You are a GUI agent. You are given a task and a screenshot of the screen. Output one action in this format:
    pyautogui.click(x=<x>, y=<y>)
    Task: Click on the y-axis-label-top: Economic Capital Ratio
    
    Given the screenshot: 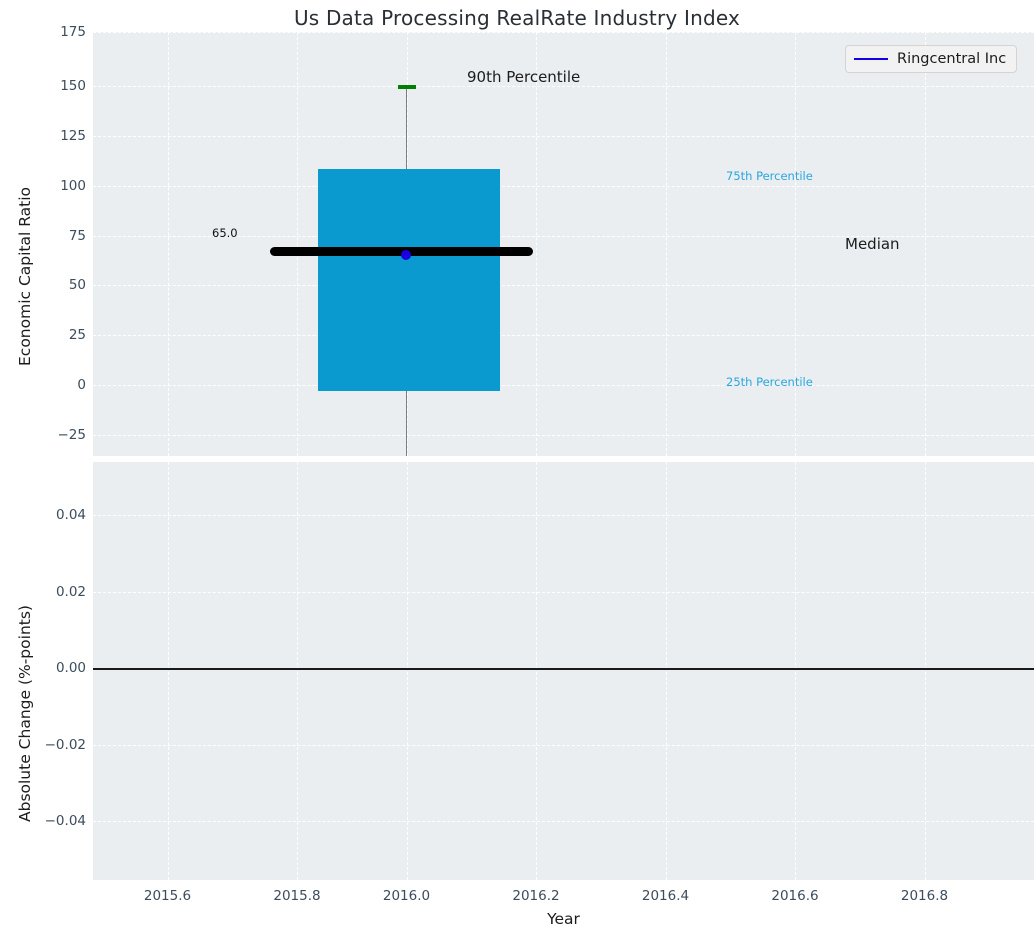 What is the action you would take?
    pyautogui.click(x=25, y=276)
    